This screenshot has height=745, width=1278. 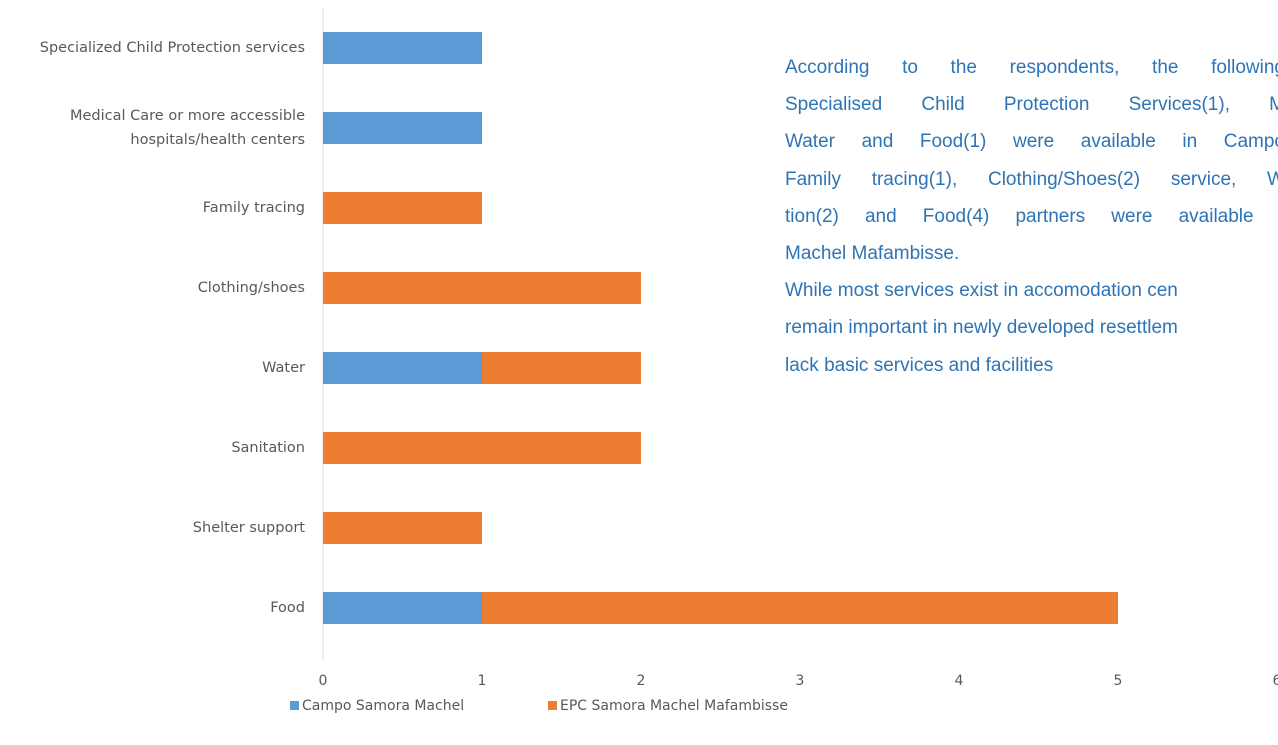 What do you see at coordinates (919, 365) in the screenshot?
I see `text-line: lack basic services and facilities` at bounding box center [919, 365].